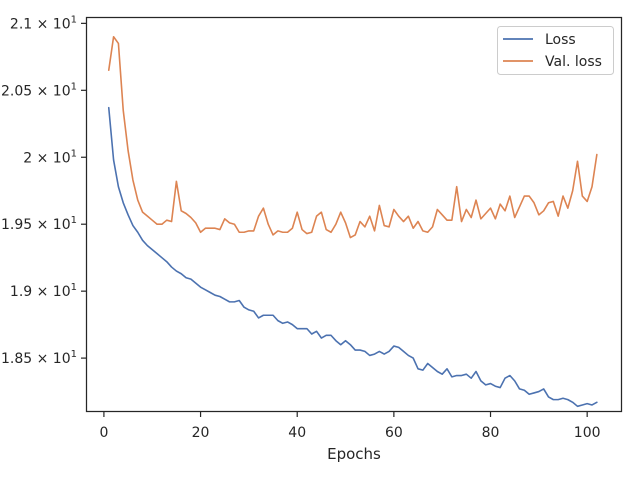  I want to click on x-tick-label: 20, so click(201, 433).